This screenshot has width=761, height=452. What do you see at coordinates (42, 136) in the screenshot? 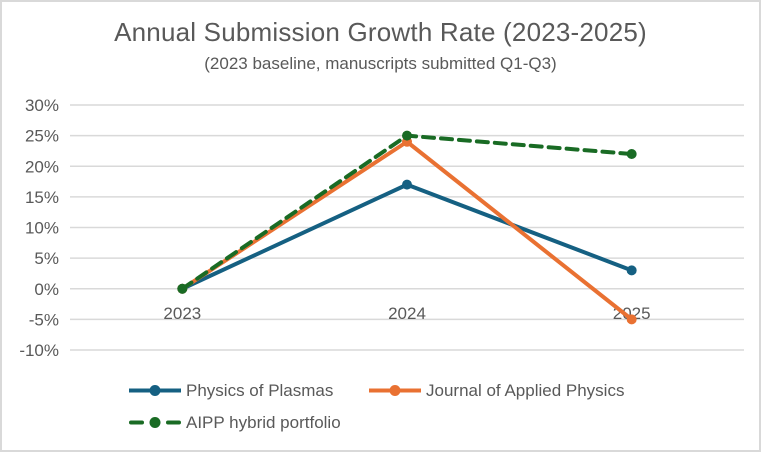
I see `y-axis-tick-label: 25%` at bounding box center [42, 136].